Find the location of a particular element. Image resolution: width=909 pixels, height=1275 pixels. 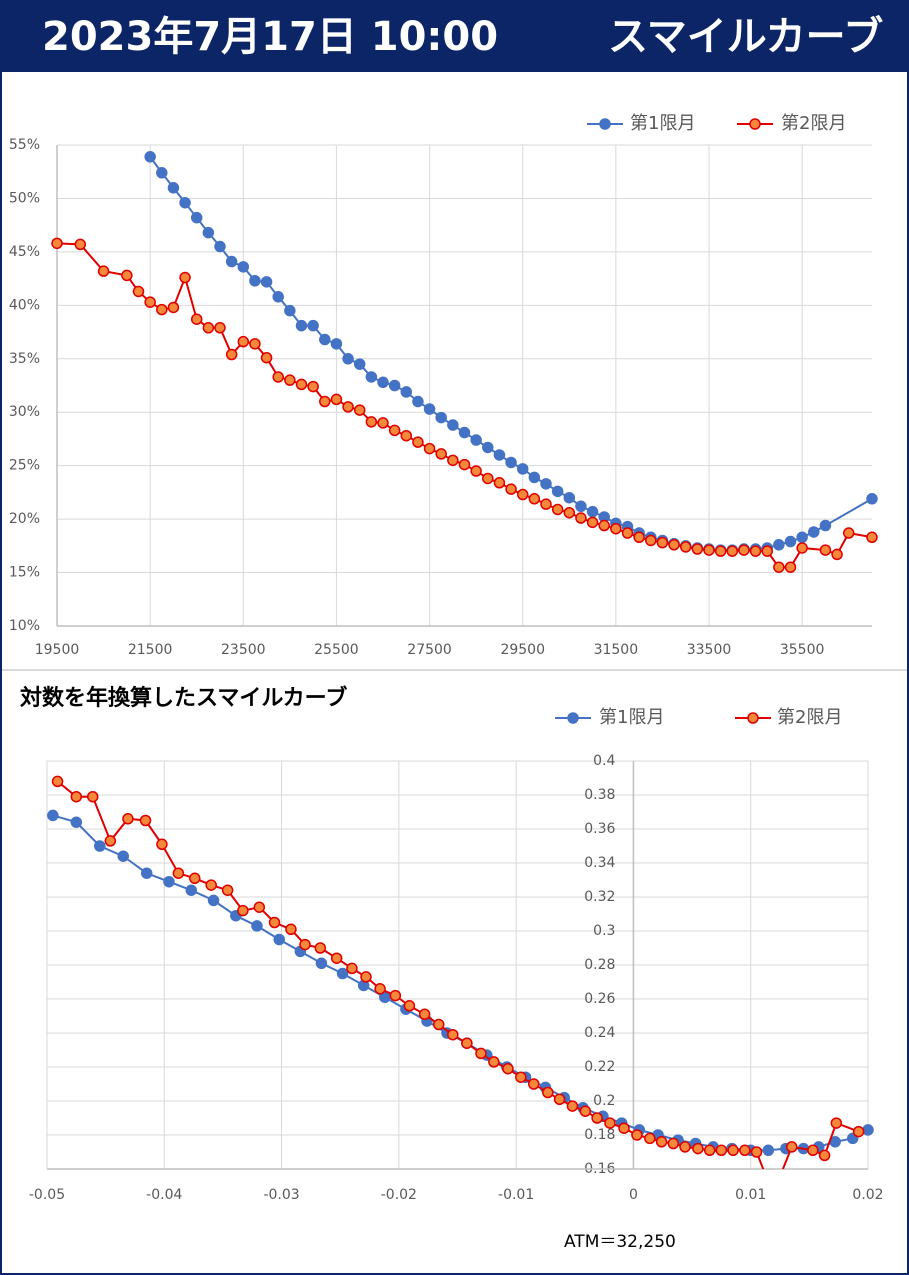

legend-label: 第1限月 is located at coordinates (662, 123).